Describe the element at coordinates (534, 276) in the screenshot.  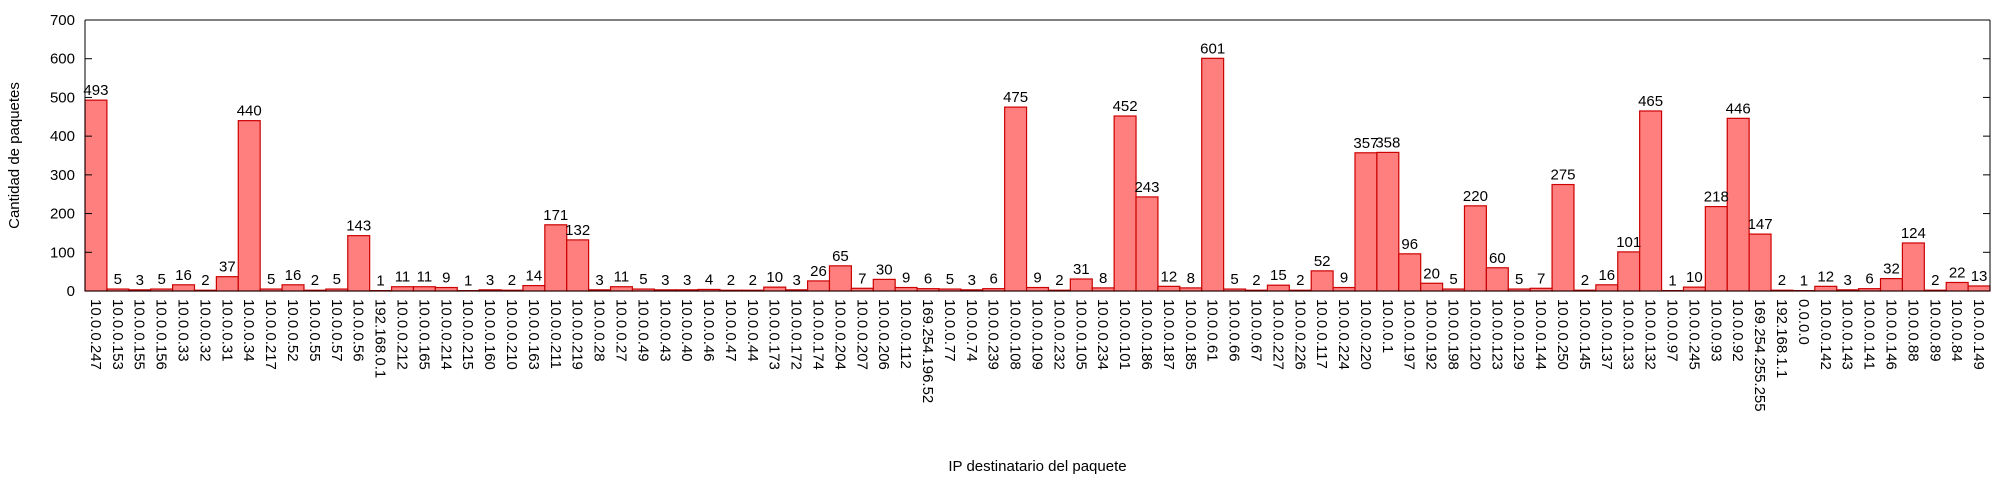
I see `bar-value-label: 14` at that location.